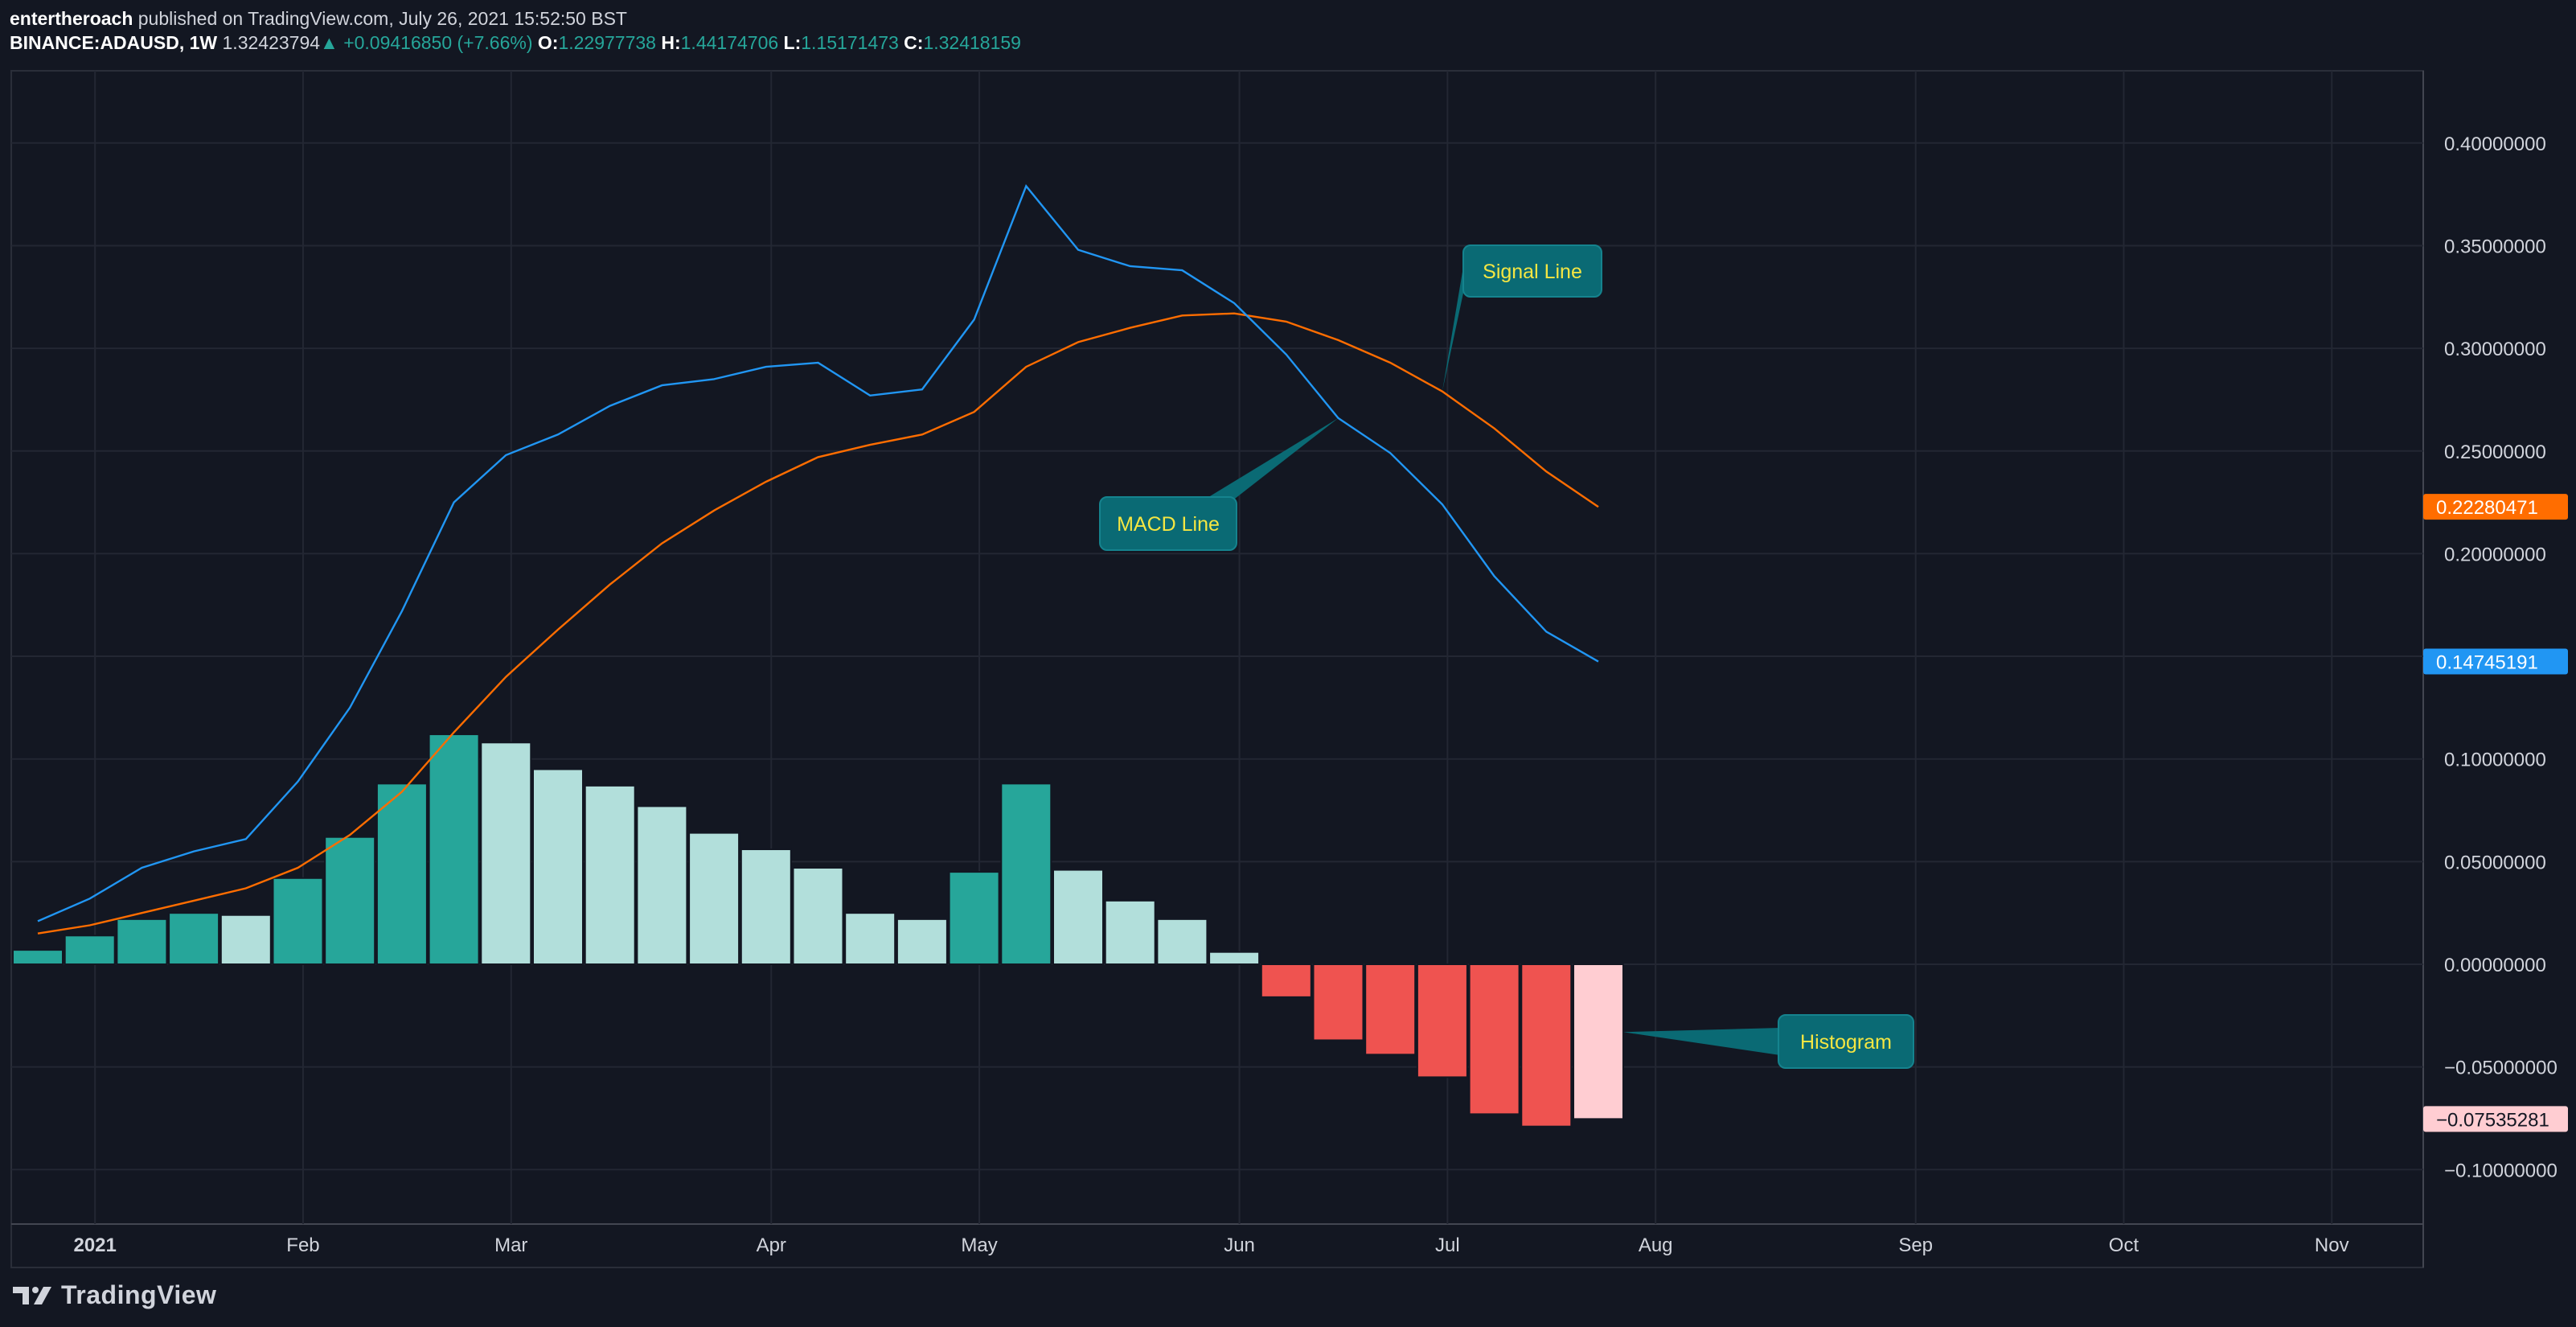 The height and width of the screenshot is (1327, 2576). Describe the element at coordinates (32, 1295) in the screenshot. I see `tradingview-logo-icon` at that location.